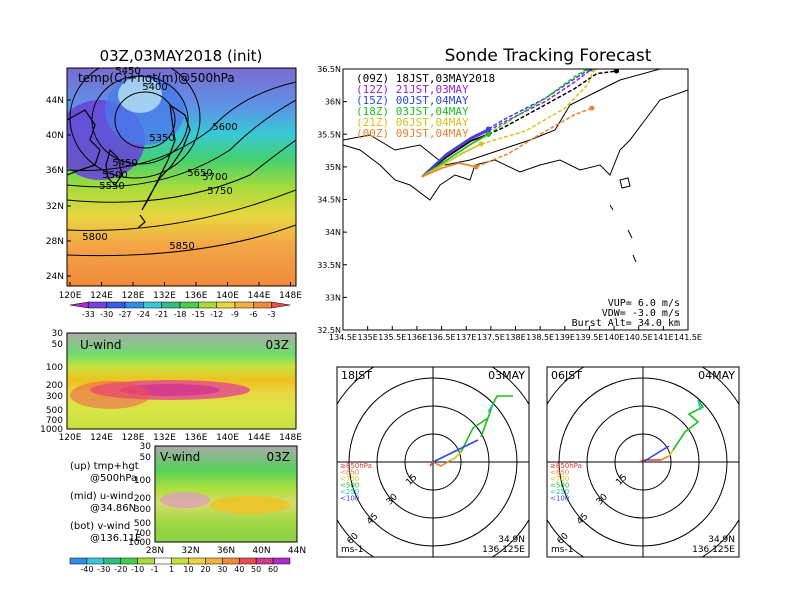 The height and width of the screenshot is (612, 792). What do you see at coordinates (137, 569) in the screenshot?
I see `wind-colorbar-label: -10` at bounding box center [137, 569].